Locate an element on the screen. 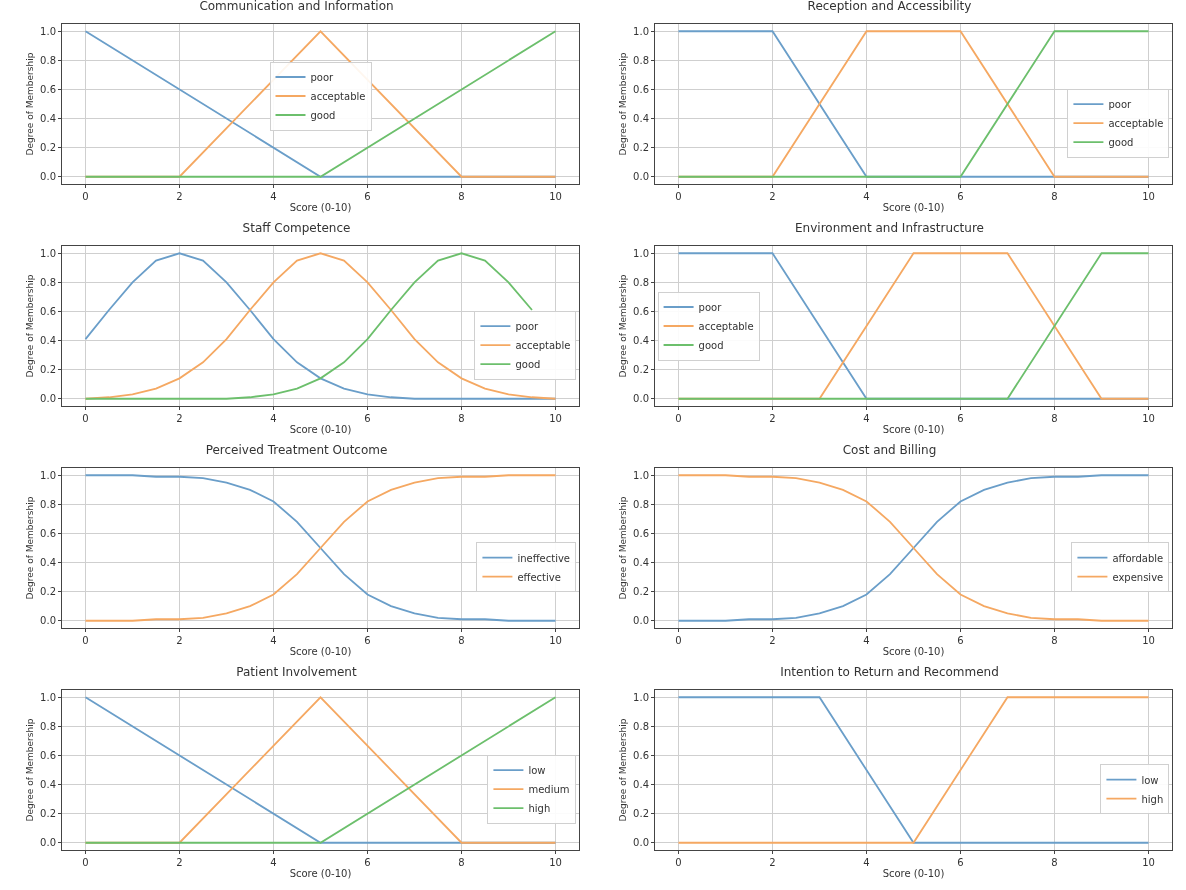  chart-title: Staff Competence is located at coordinates (296, 227).